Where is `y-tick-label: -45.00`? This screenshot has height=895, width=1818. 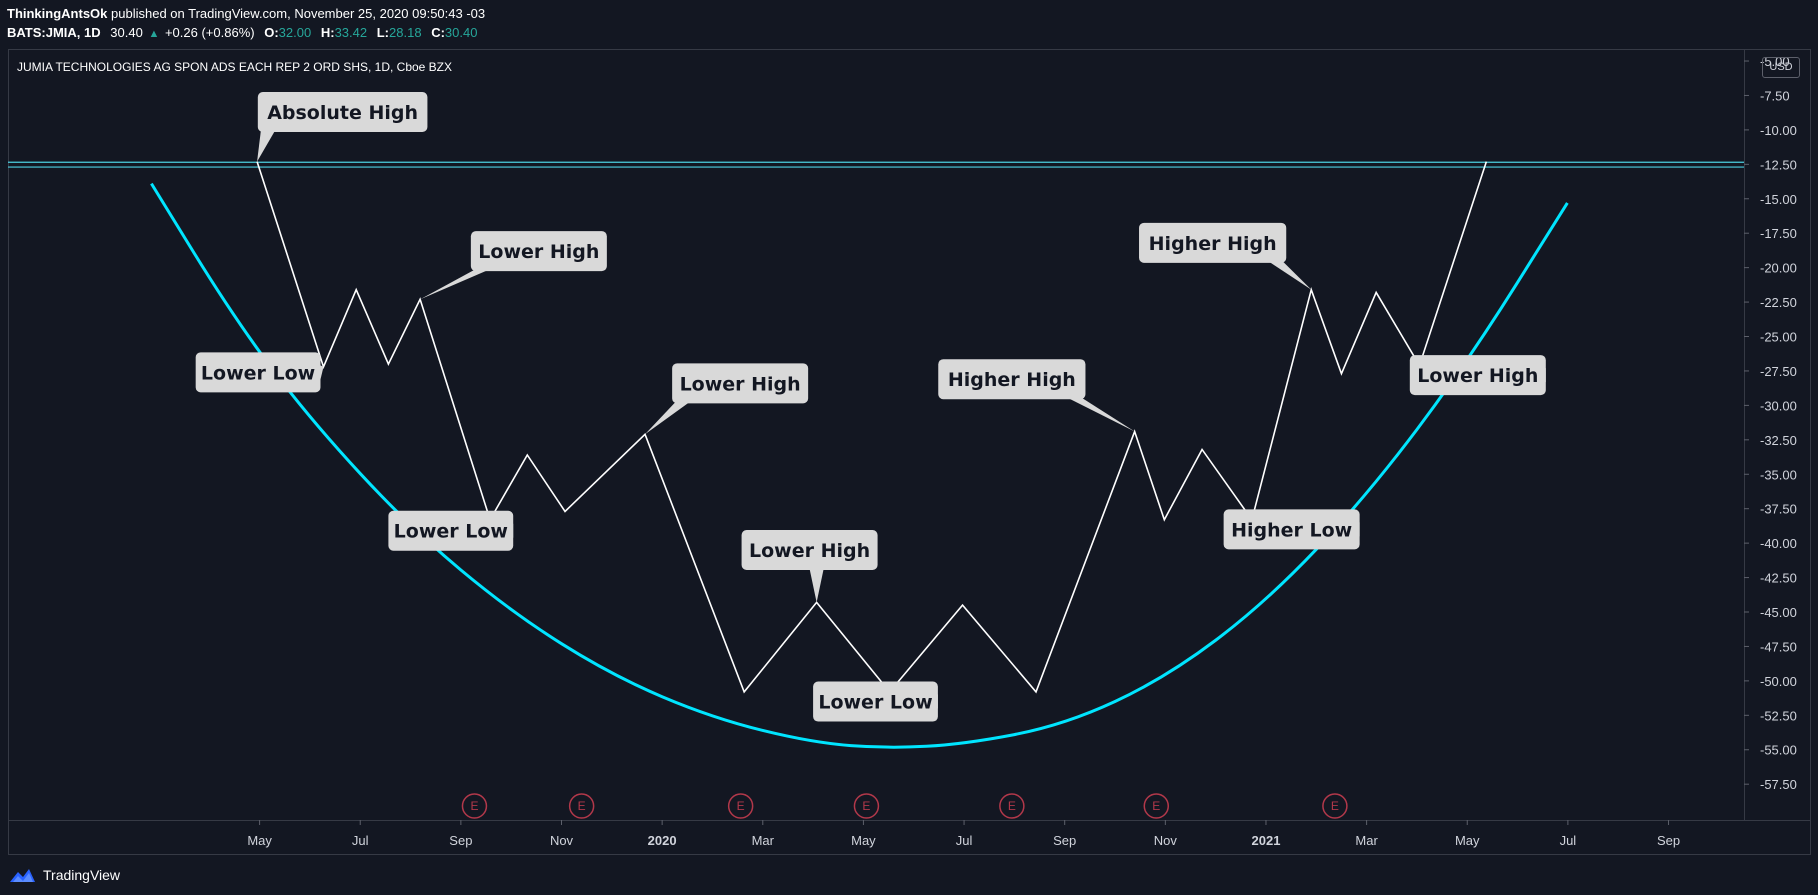
y-tick-label: -45.00 is located at coordinates (1778, 612).